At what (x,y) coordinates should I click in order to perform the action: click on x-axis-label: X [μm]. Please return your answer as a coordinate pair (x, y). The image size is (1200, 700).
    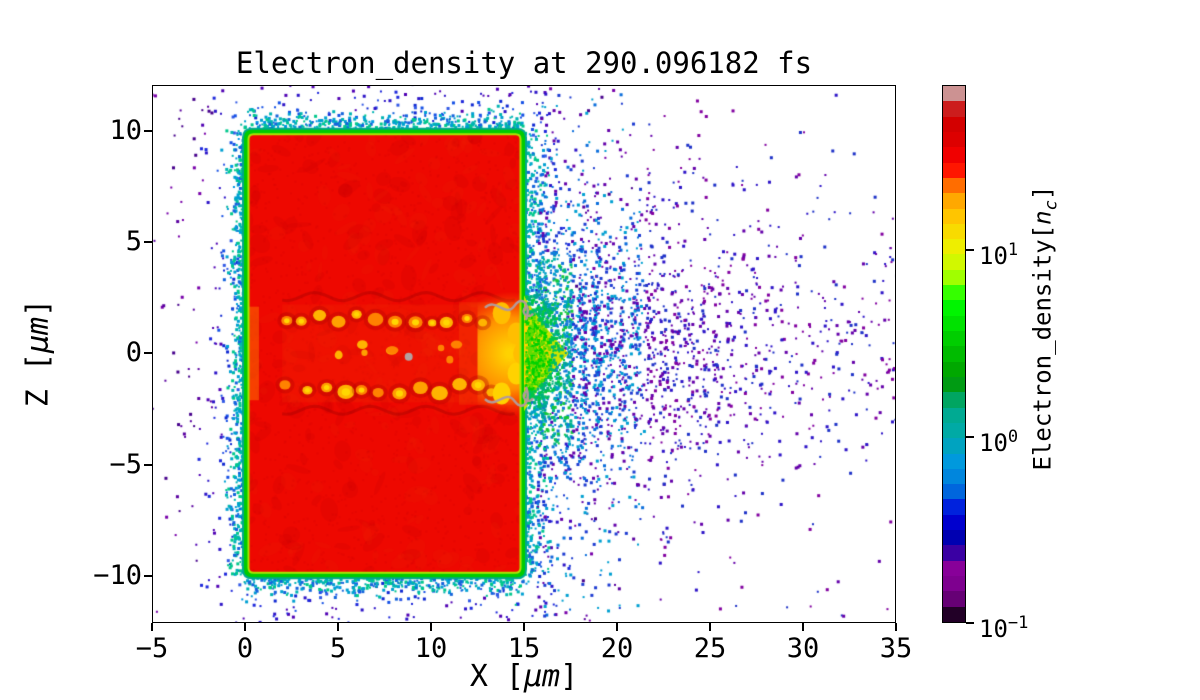
    Looking at the image, I should click on (524, 676).